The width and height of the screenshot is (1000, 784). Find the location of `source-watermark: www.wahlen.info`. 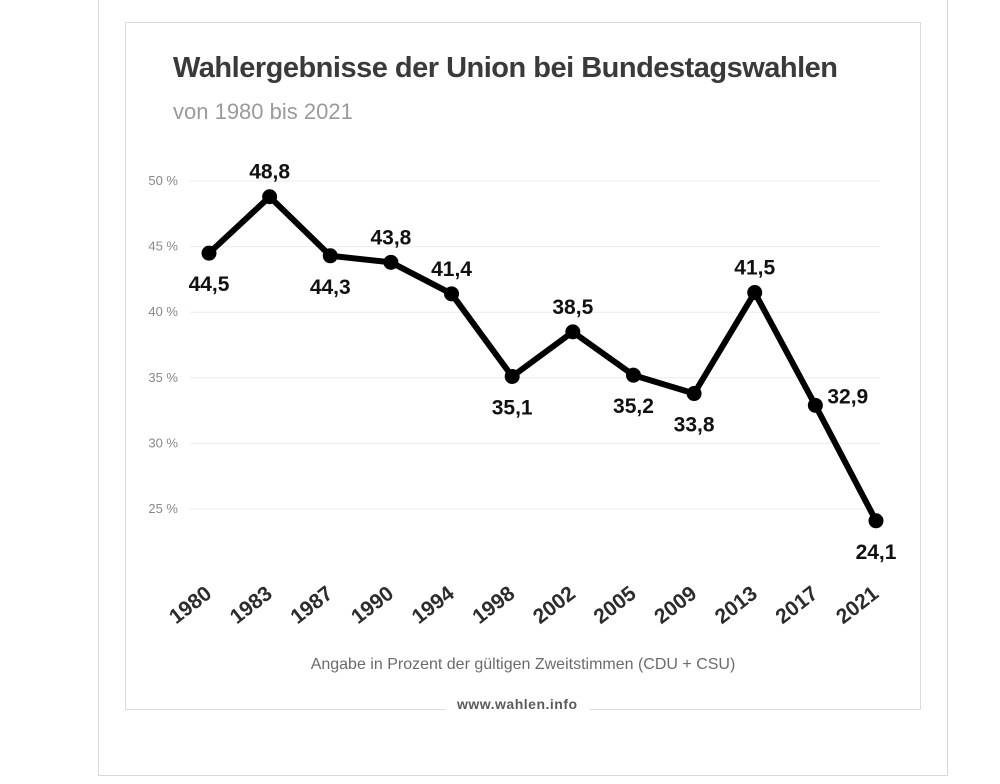

source-watermark: www.wahlen.info is located at coordinates (517, 704).